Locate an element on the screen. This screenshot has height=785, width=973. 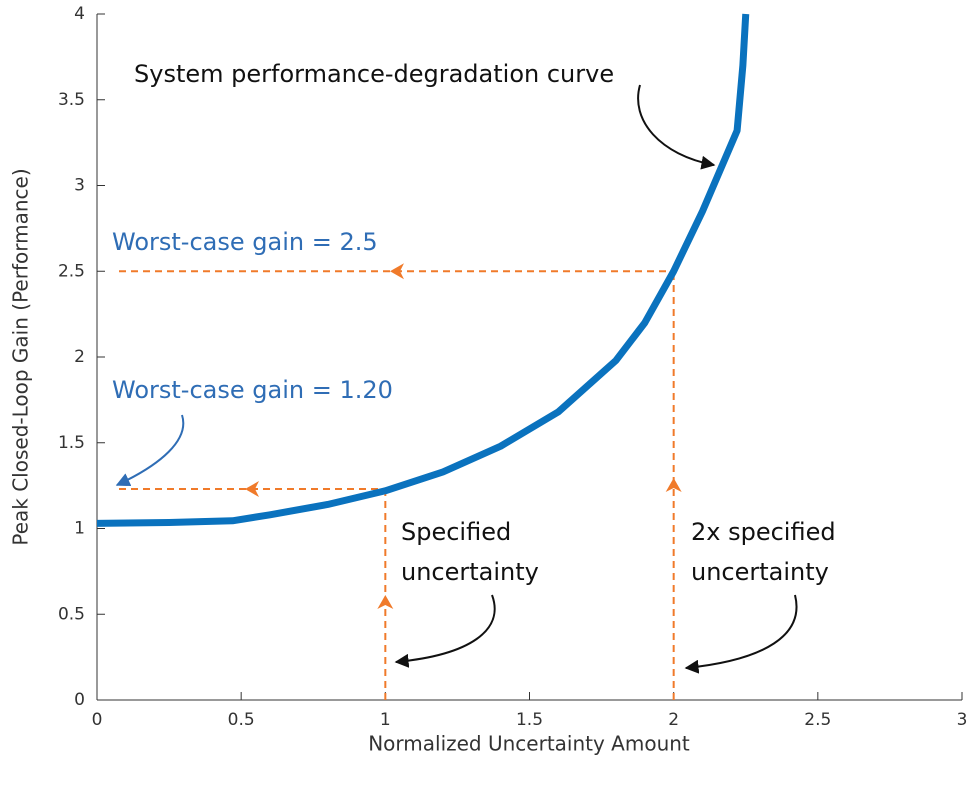
annotation: Worst-case gain = 1.20 is located at coordinates (252, 390).